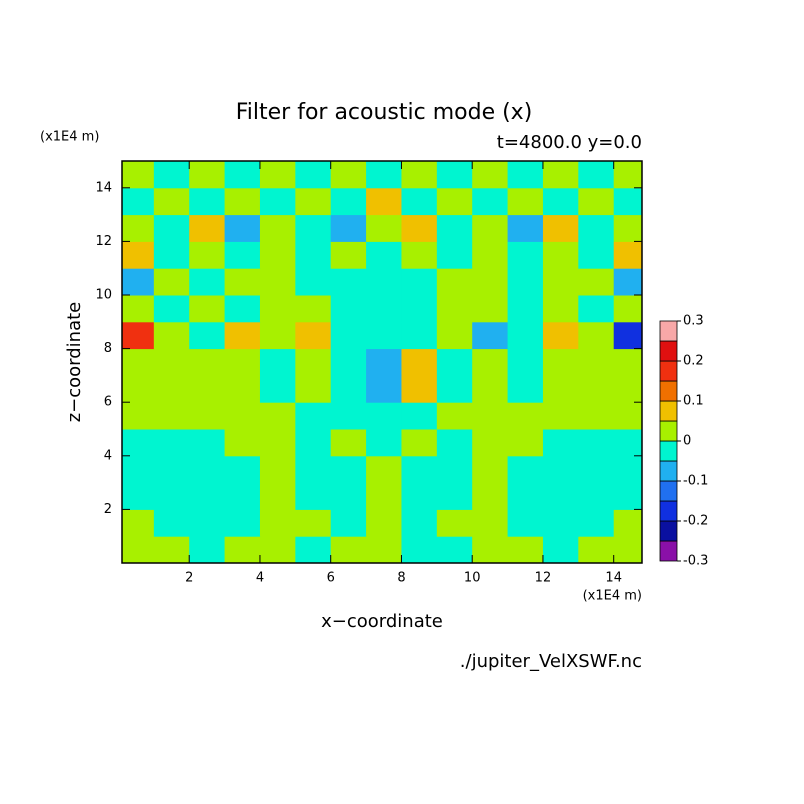 This screenshot has height=804, width=804. Describe the element at coordinates (693, 361) in the screenshot. I see `colorbar-tick-label: 0.2` at that location.